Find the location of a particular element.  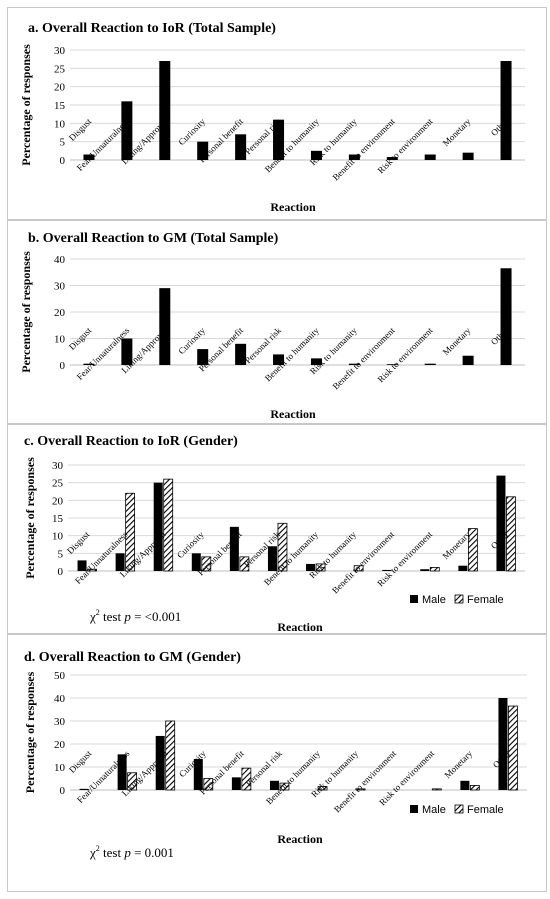

p-symbol: p is located at coordinates (127, 616).